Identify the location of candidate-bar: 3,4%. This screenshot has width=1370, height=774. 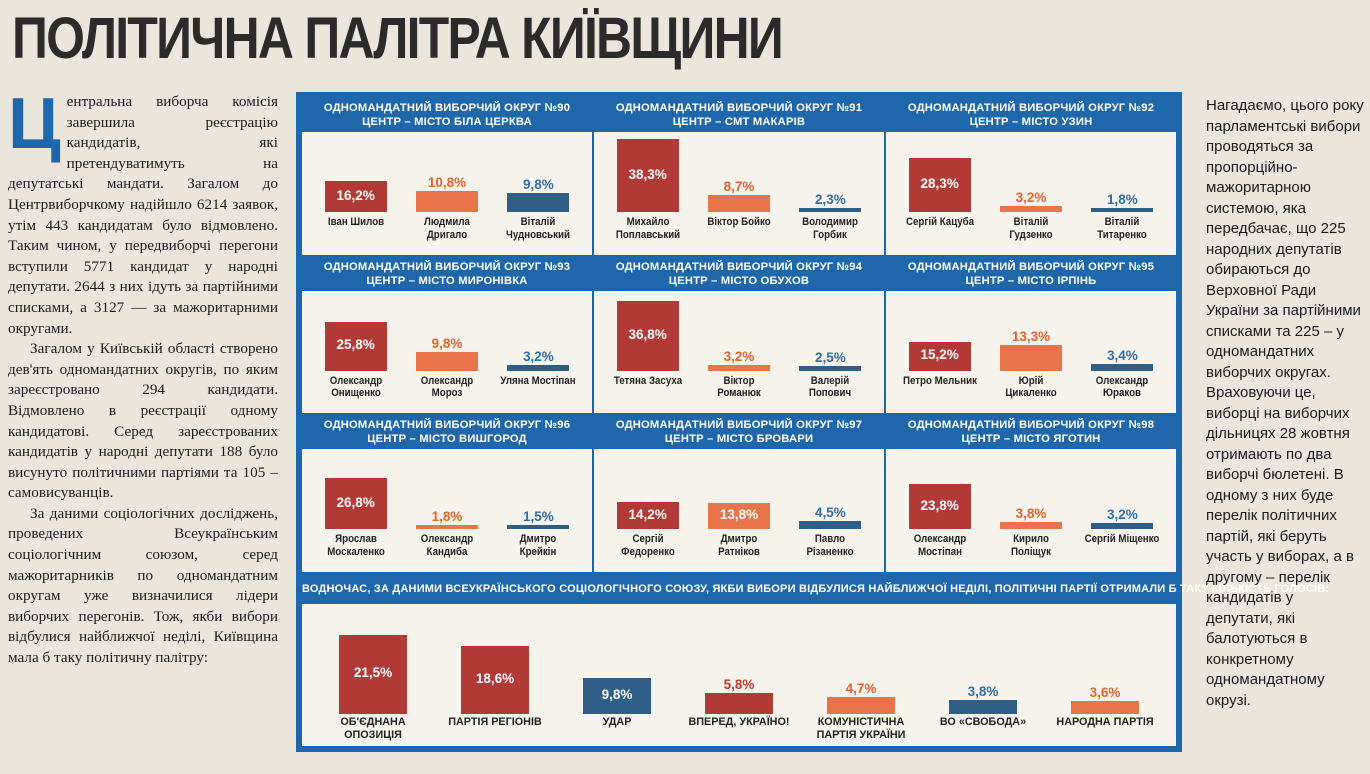
(1122, 359).